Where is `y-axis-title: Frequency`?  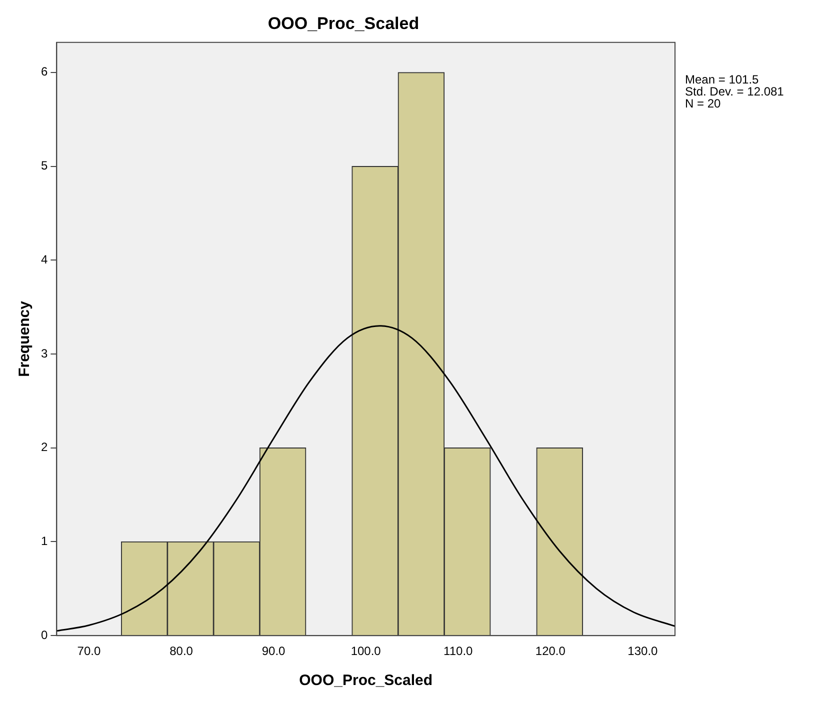 y-axis-title: Frequency is located at coordinates (25, 338).